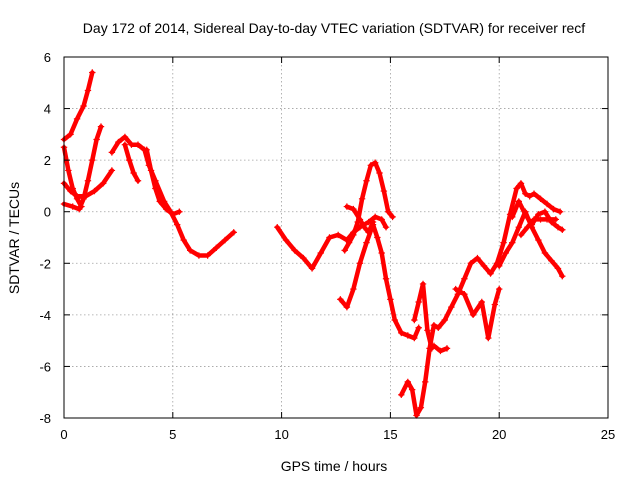 The image size is (640, 480). I want to click on y-axis-label: SDTVAR / TECUs, so click(14, 238).